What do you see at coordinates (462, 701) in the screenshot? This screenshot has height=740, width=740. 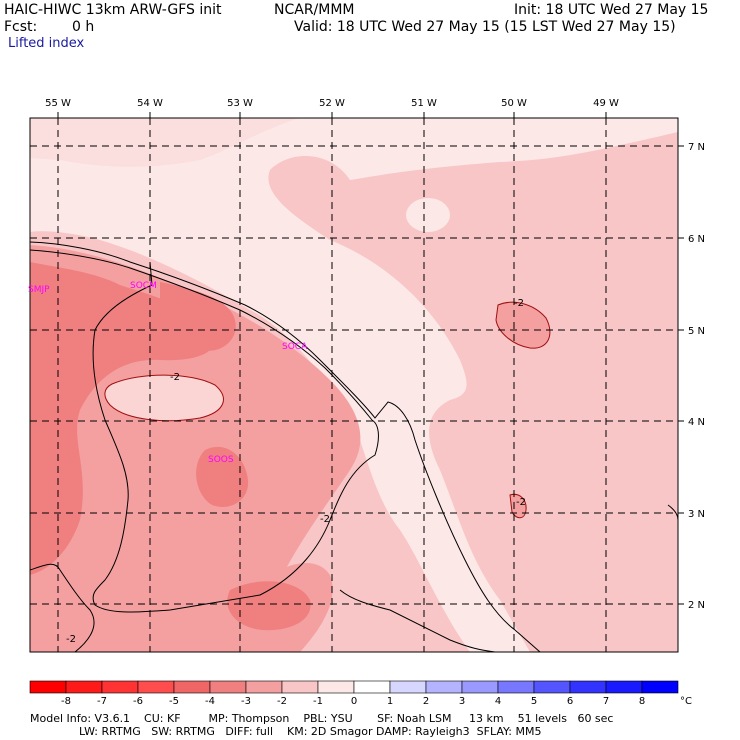 I see `colorbar-tick-label: 3` at bounding box center [462, 701].